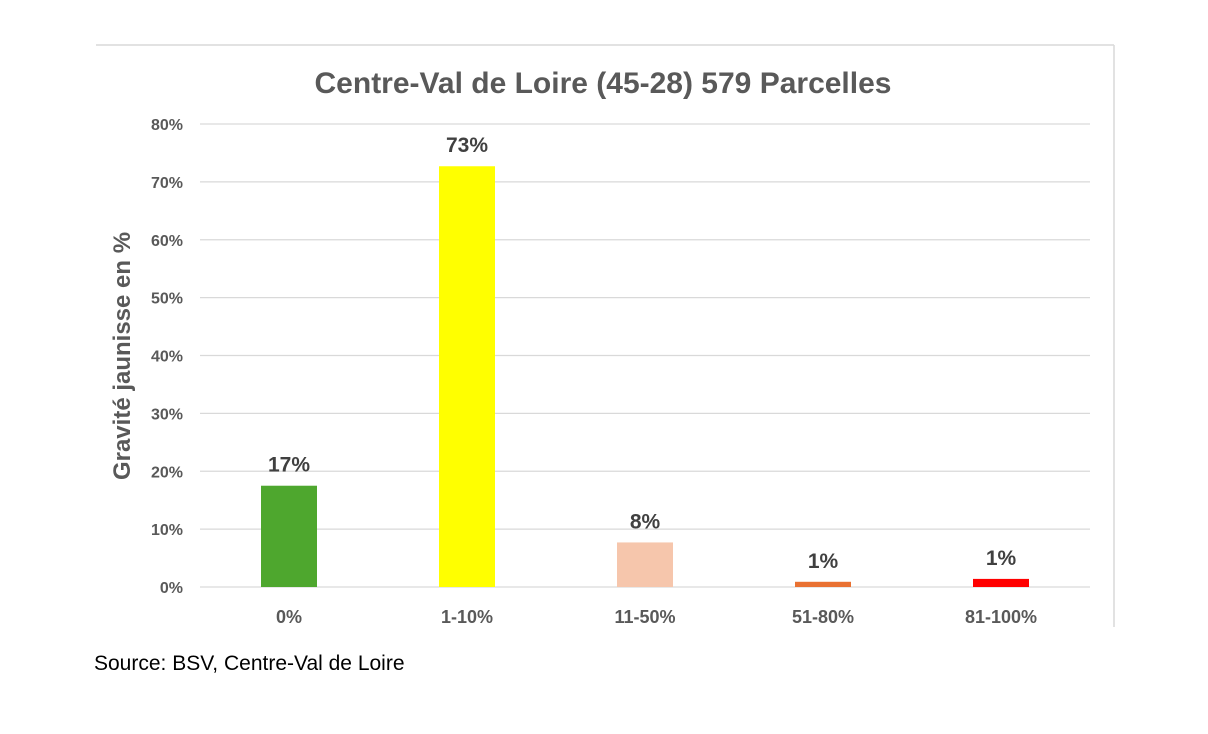 The image size is (1208, 734). I want to click on bar-1-10%, so click(467, 376).